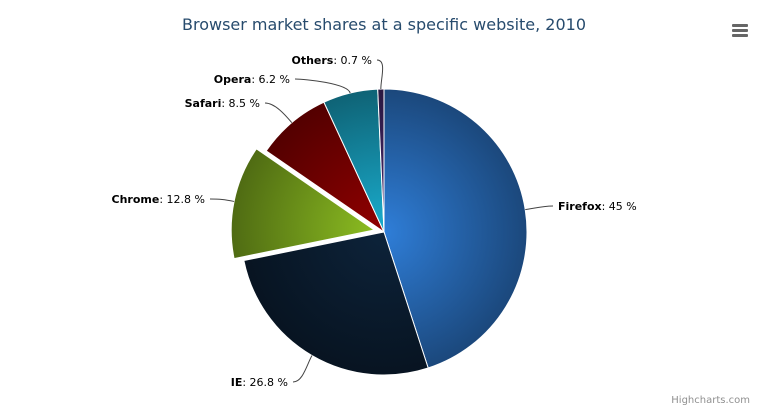 The height and width of the screenshot is (416, 769). I want to click on slice-others, so click(381, 160).